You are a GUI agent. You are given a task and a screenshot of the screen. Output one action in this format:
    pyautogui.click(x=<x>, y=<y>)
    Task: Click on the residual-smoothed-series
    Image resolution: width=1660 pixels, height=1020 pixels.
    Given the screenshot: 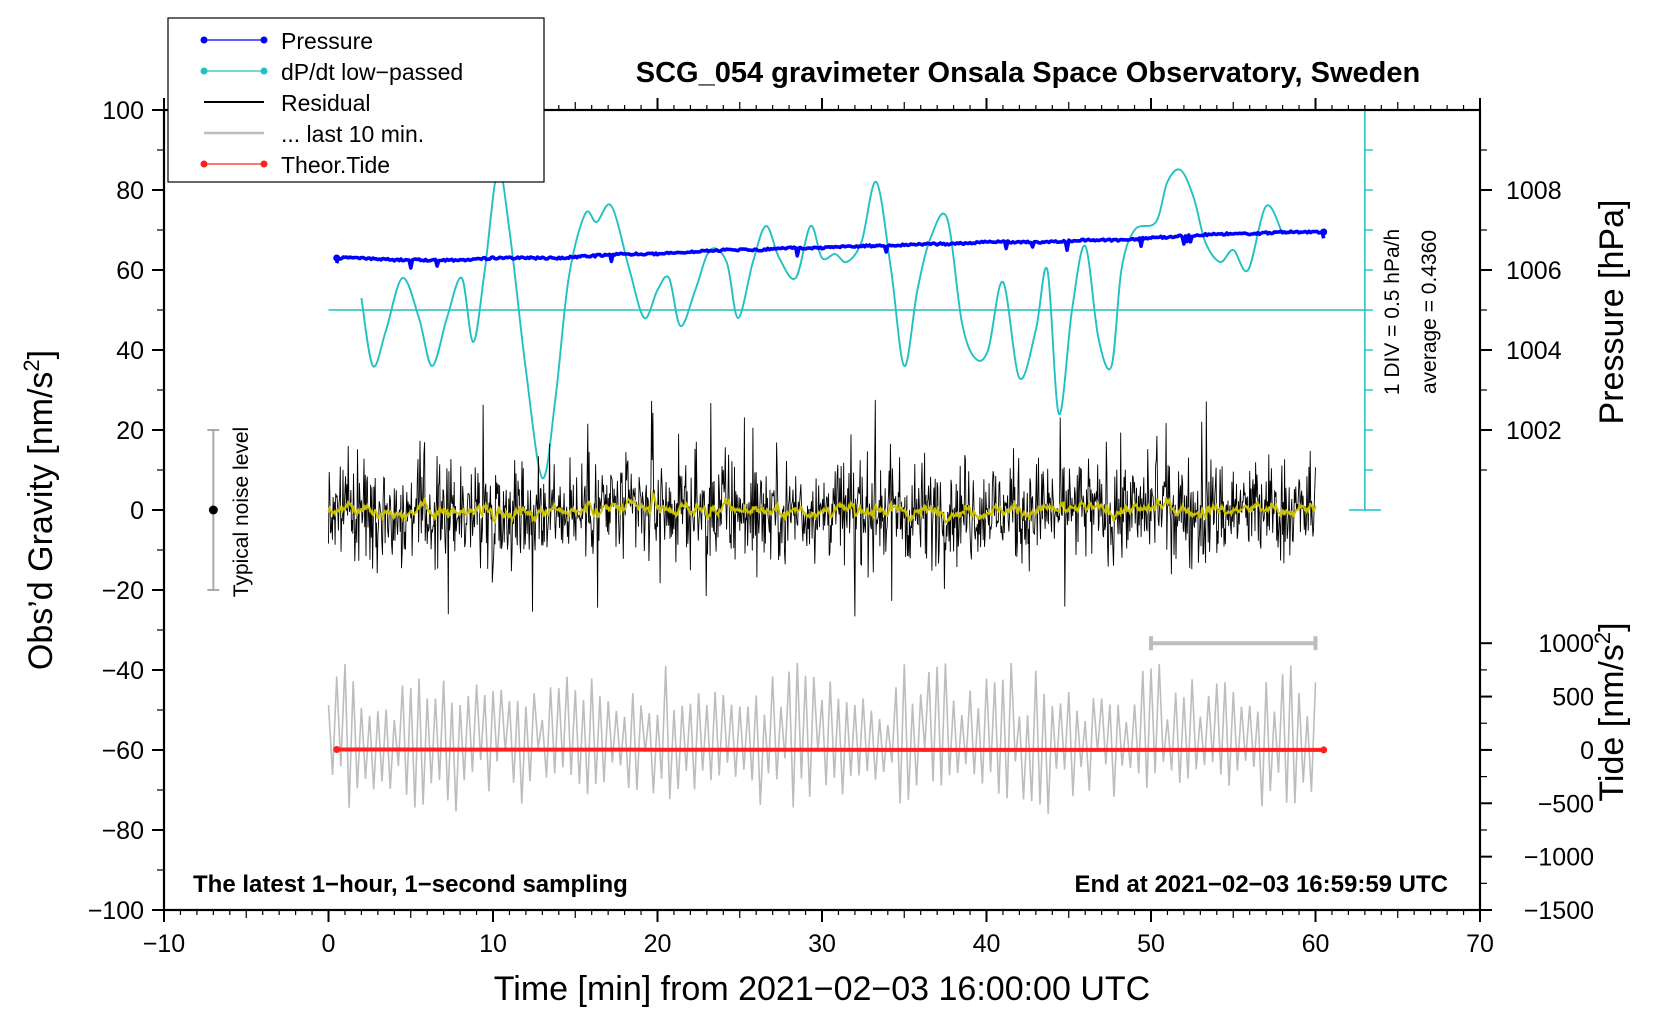 What is the action you would take?
    pyautogui.click(x=822, y=507)
    